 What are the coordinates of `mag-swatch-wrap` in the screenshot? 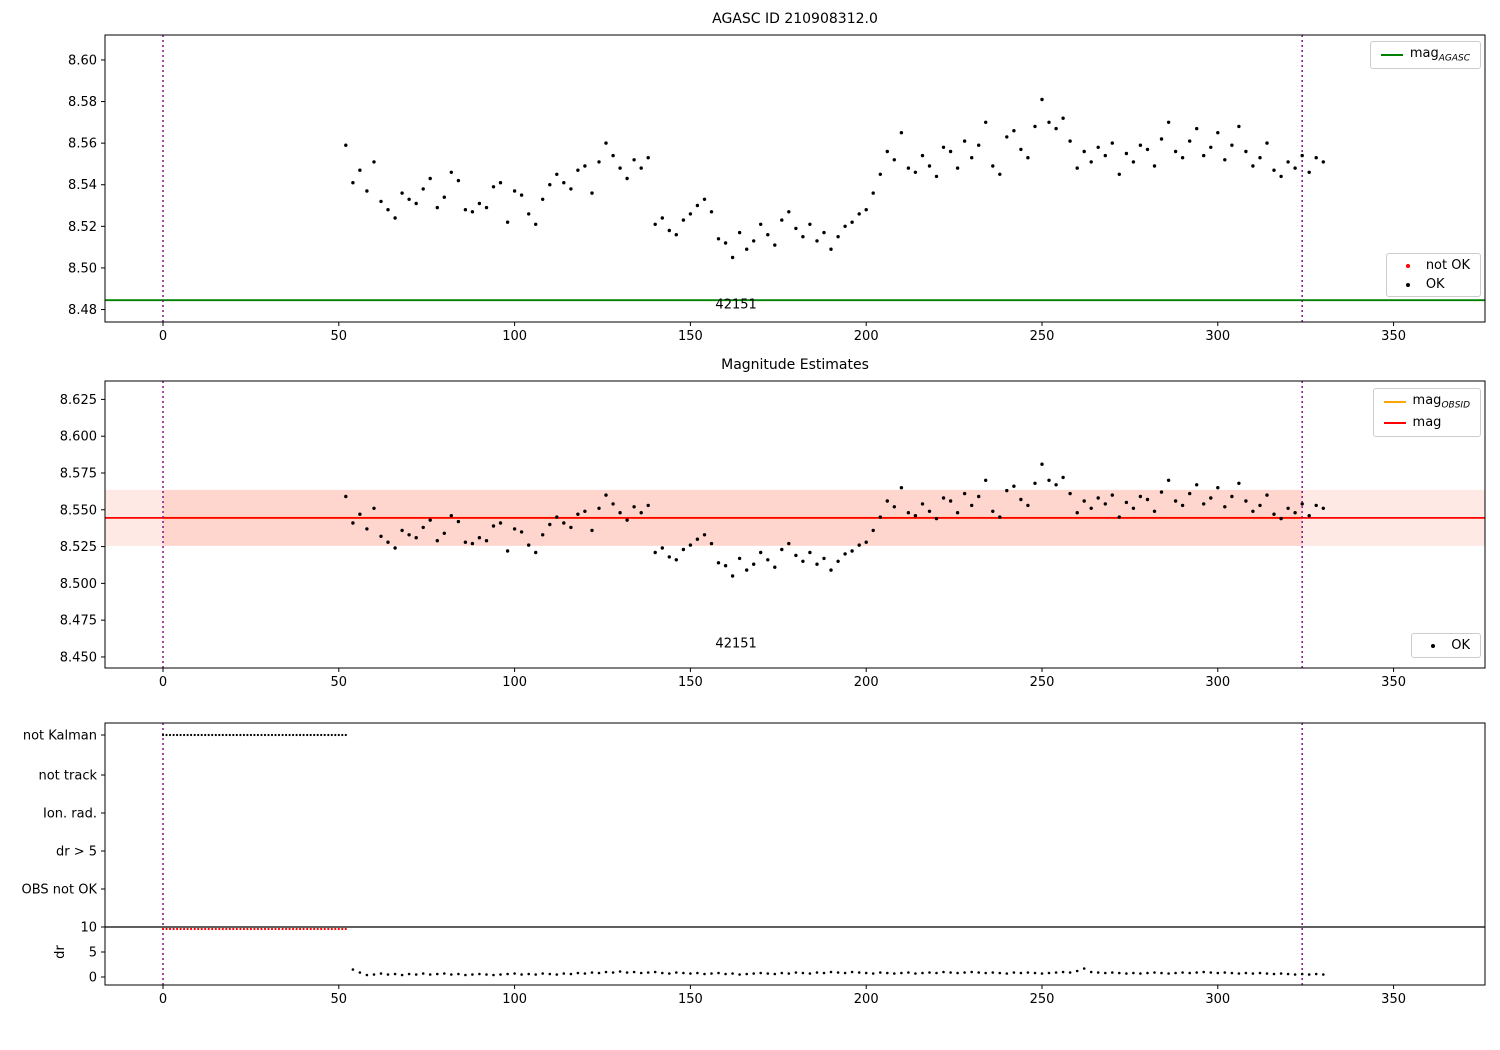 It's located at (1394, 423).